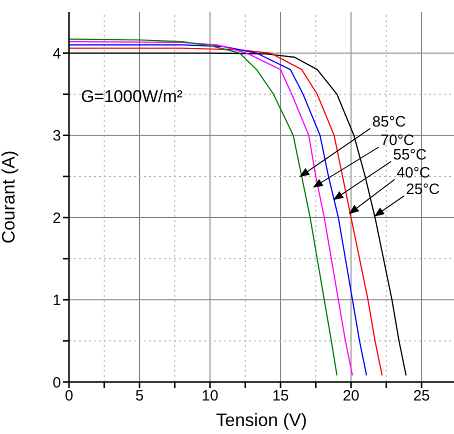 This screenshot has width=454, height=434. Describe the element at coordinates (9, 197) in the screenshot. I see `y-axis-title: Courant (A)` at that location.